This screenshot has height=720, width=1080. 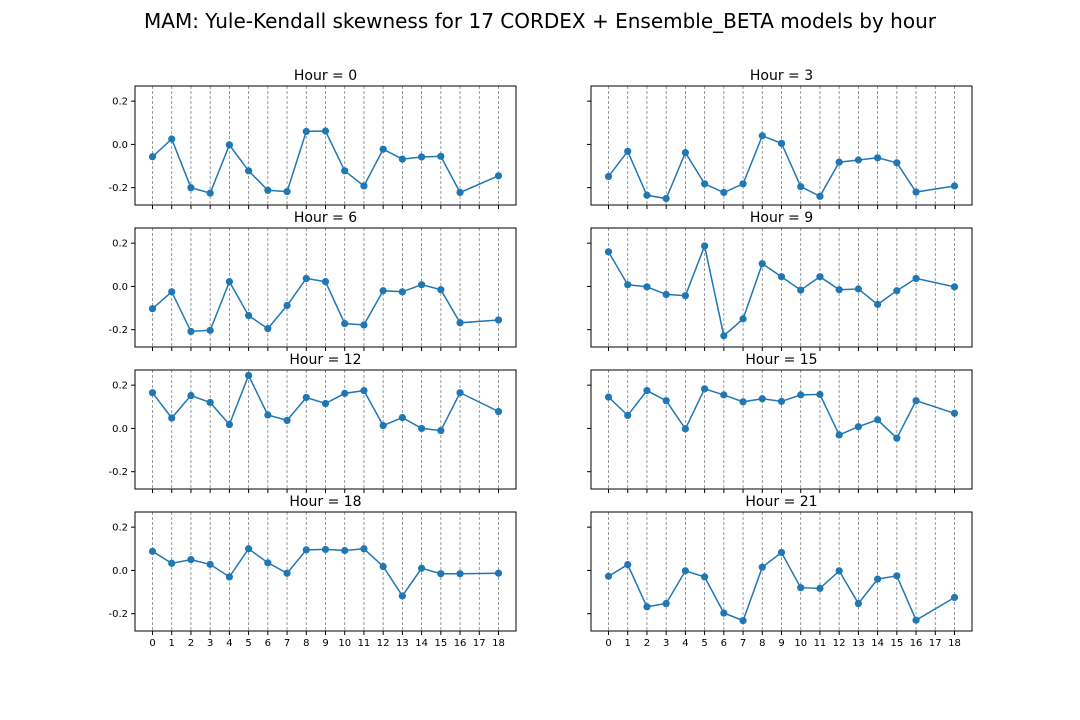 What do you see at coordinates (421, 643) in the screenshot?
I see `x-tick-label: 14` at bounding box center [421, 643].